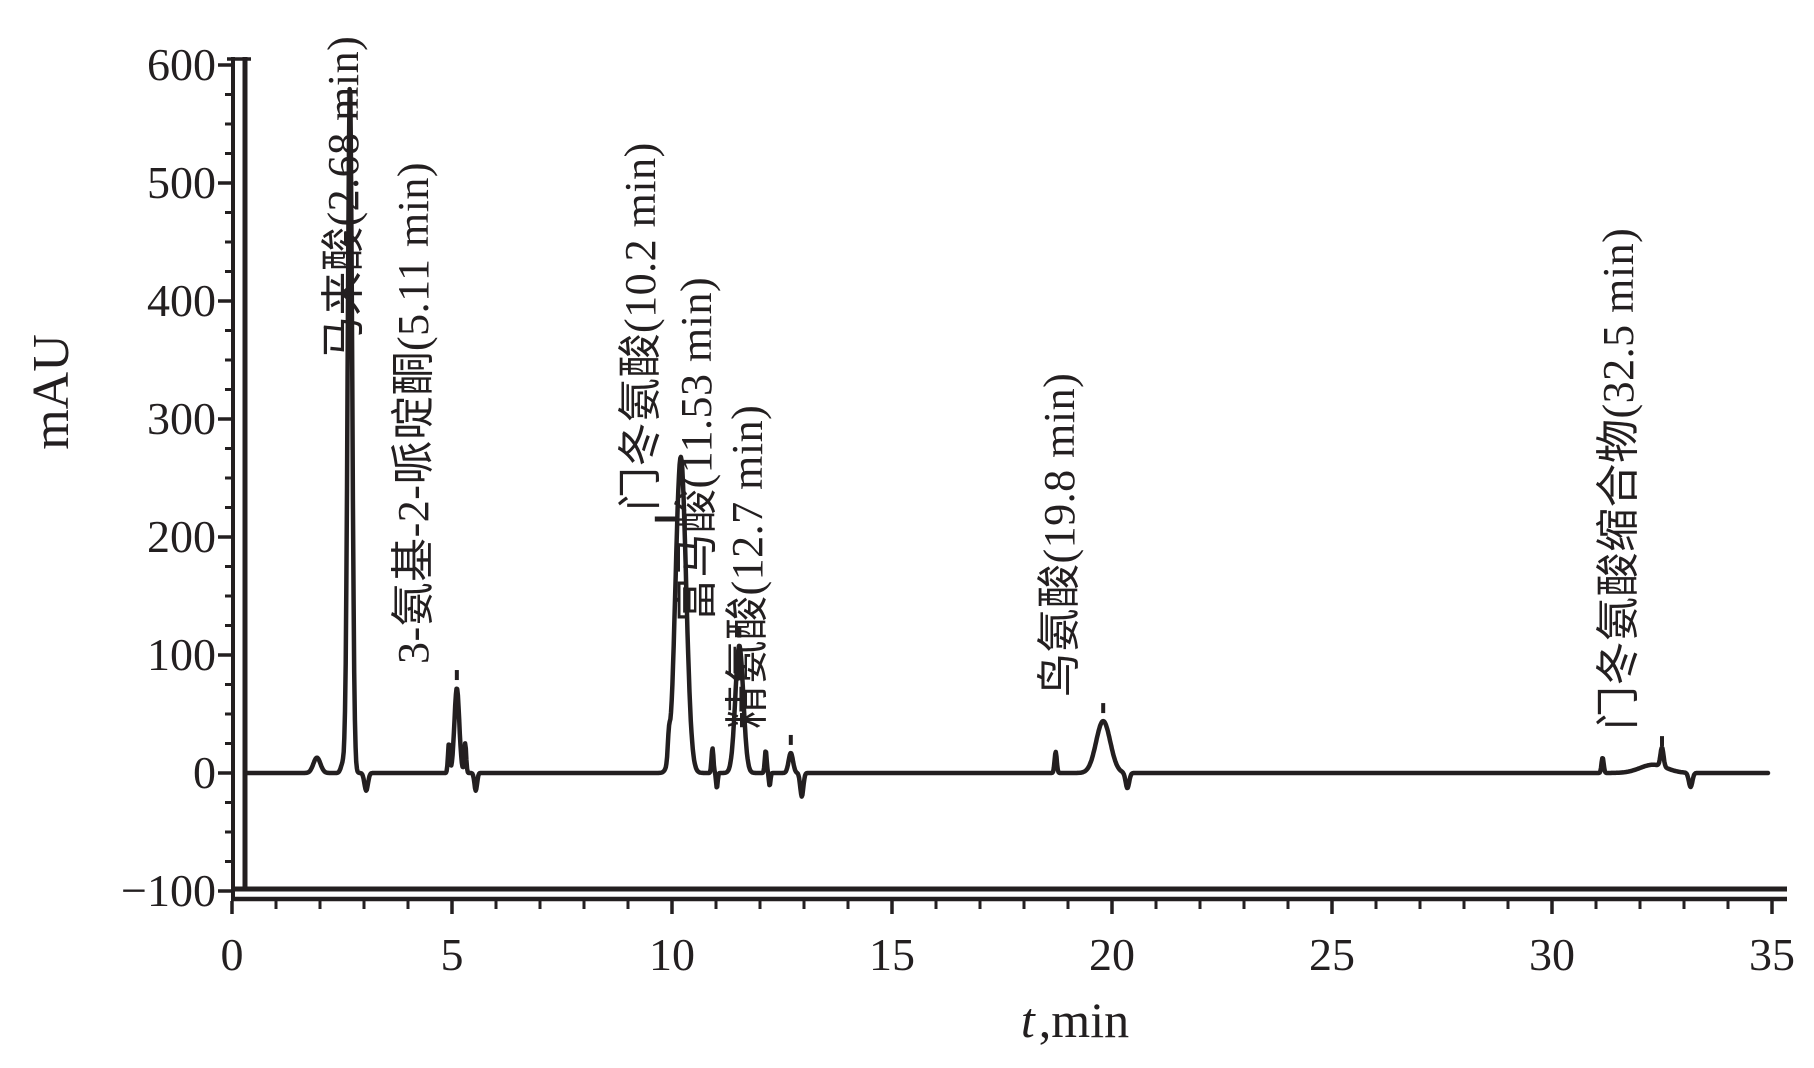  What do you see at coordinates (1084, 1020) in the screenshot?
I see `x-axis-title-unit: ,min` at bounding box center [1084, 1020].